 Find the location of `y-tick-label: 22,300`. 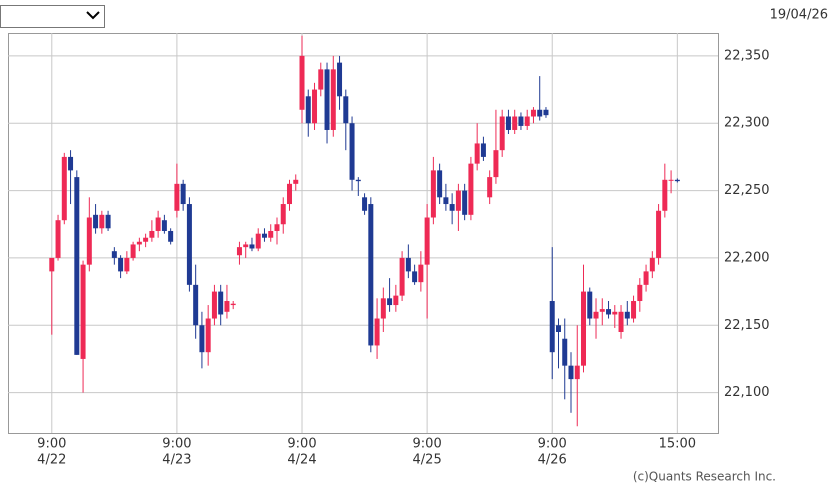

y-tick-label: 22,300 is located at coordinates (747, 123).